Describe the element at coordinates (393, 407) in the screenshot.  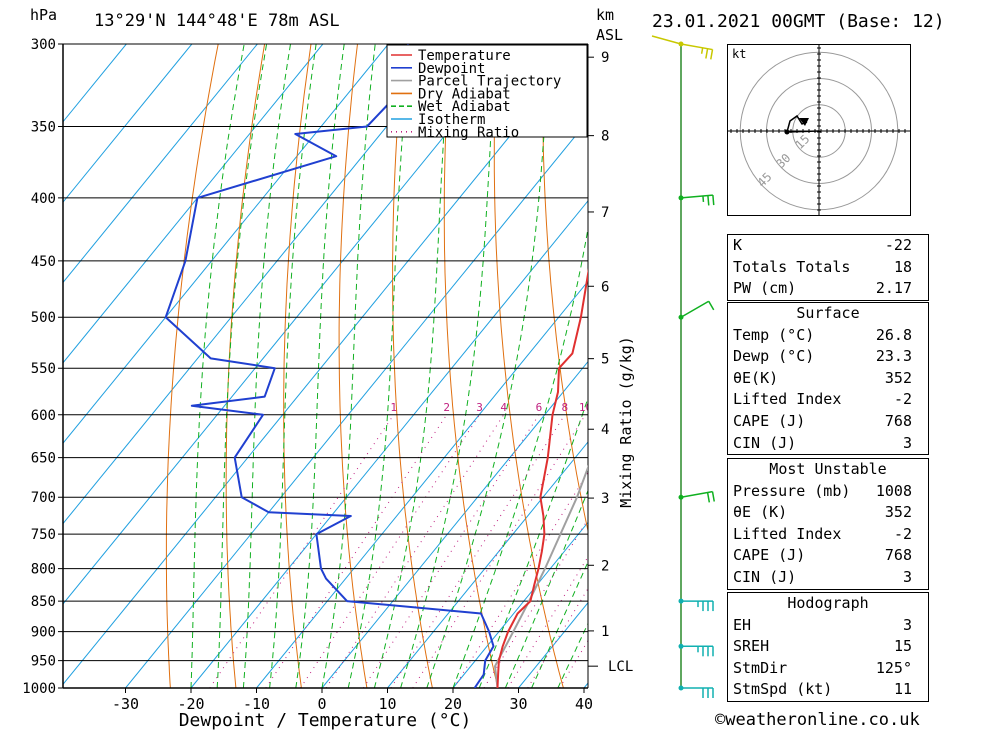
I see `mixing-ratio-label: 1` at that location.